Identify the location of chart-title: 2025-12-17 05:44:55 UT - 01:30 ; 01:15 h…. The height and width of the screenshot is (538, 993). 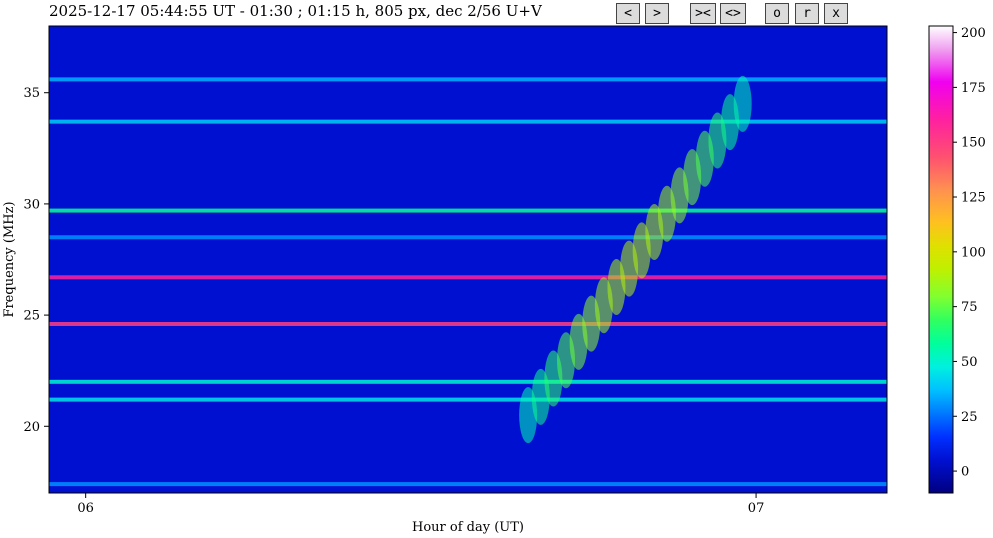
(295, 11).